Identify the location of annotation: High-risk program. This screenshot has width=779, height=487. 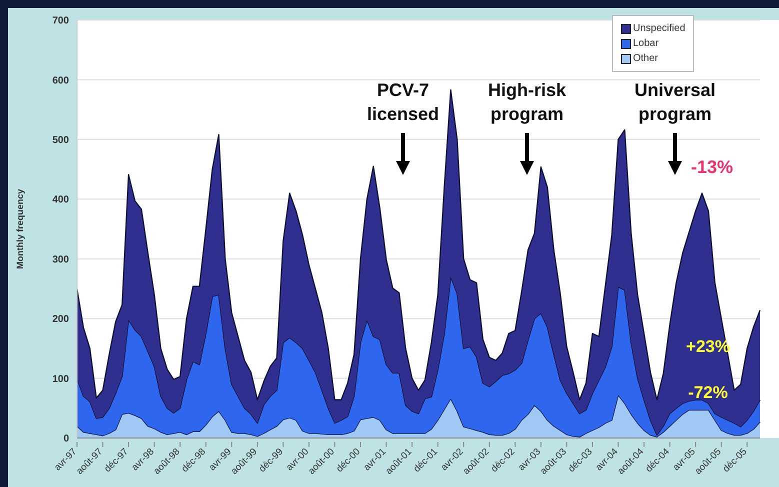
(526, 102).